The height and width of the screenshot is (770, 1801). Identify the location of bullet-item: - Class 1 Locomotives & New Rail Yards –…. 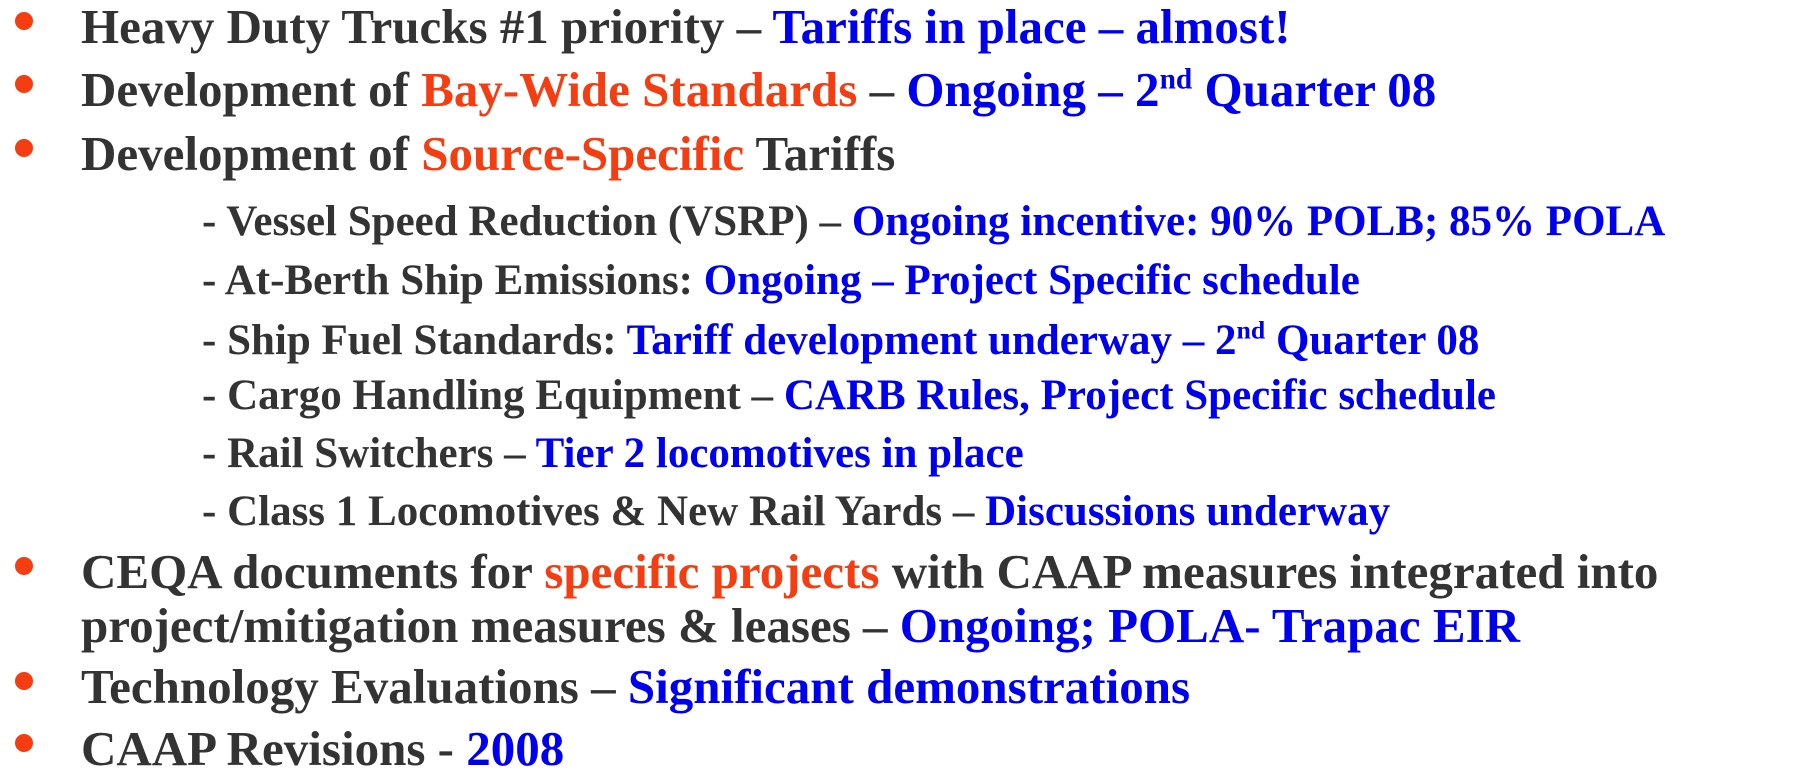
(796, 512).